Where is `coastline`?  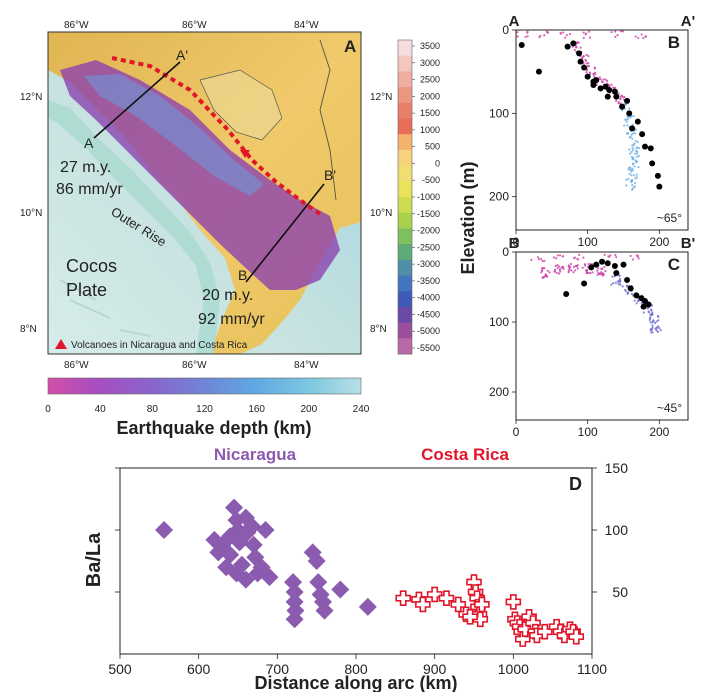 coastline is located at coordinates (328, 120).